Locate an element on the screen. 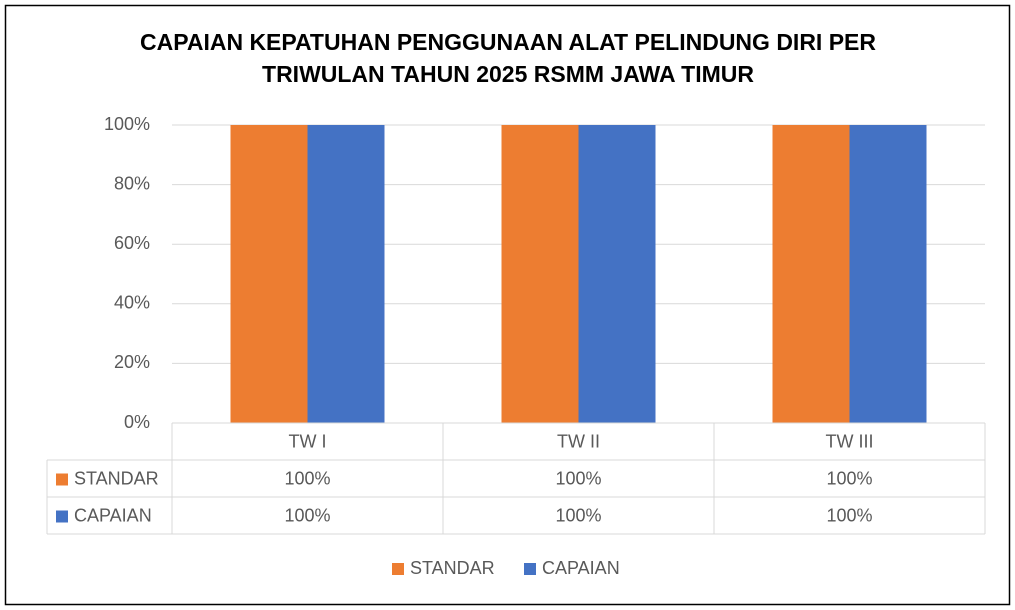 The image size is (1015, 610). legend-label: CAPAIAN is located at coordinates (581, 568).